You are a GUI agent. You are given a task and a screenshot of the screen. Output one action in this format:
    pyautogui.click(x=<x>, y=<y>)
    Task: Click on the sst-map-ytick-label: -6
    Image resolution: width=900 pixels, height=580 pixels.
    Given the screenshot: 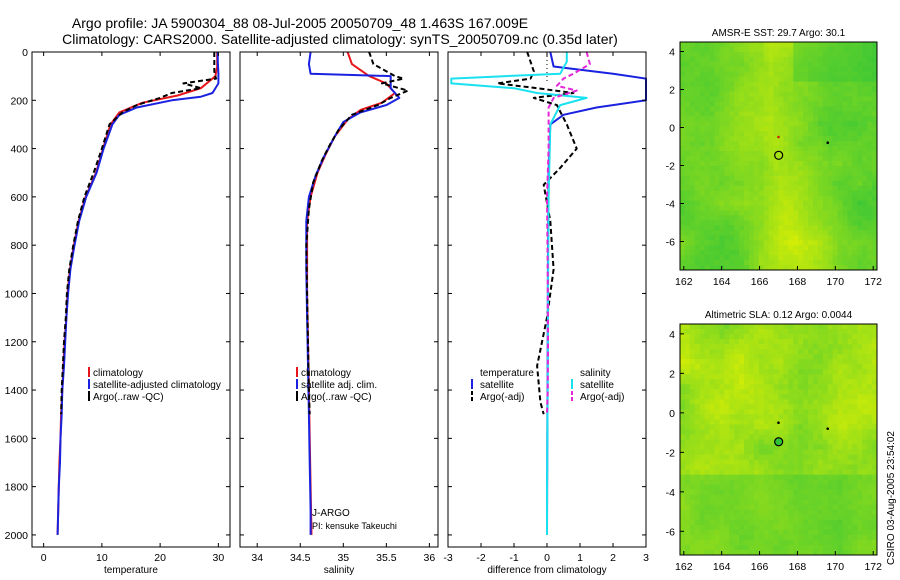 What is the action you would take?
    pyautogui.click(x=670, y=243)
    